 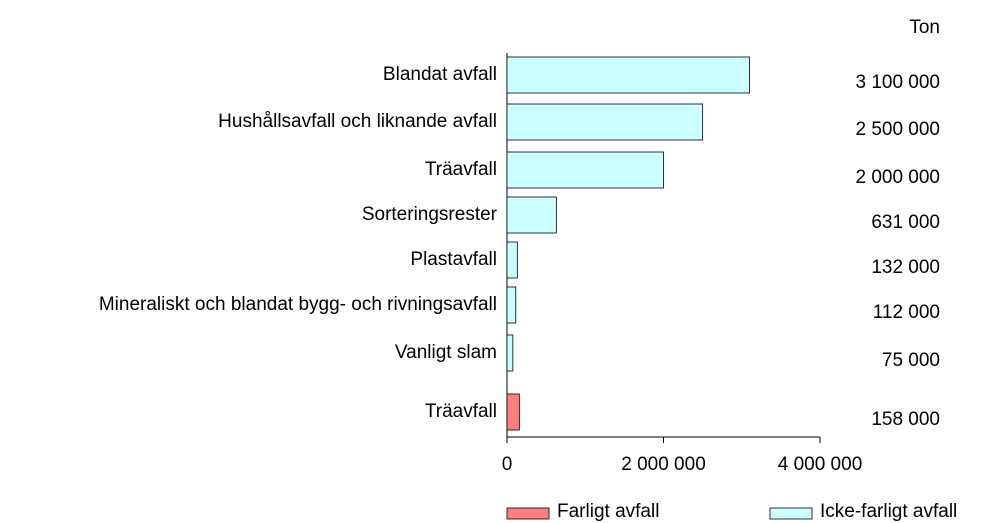 I want to click on x-tick-label: 4 000 000, so click(x=820, y=464).